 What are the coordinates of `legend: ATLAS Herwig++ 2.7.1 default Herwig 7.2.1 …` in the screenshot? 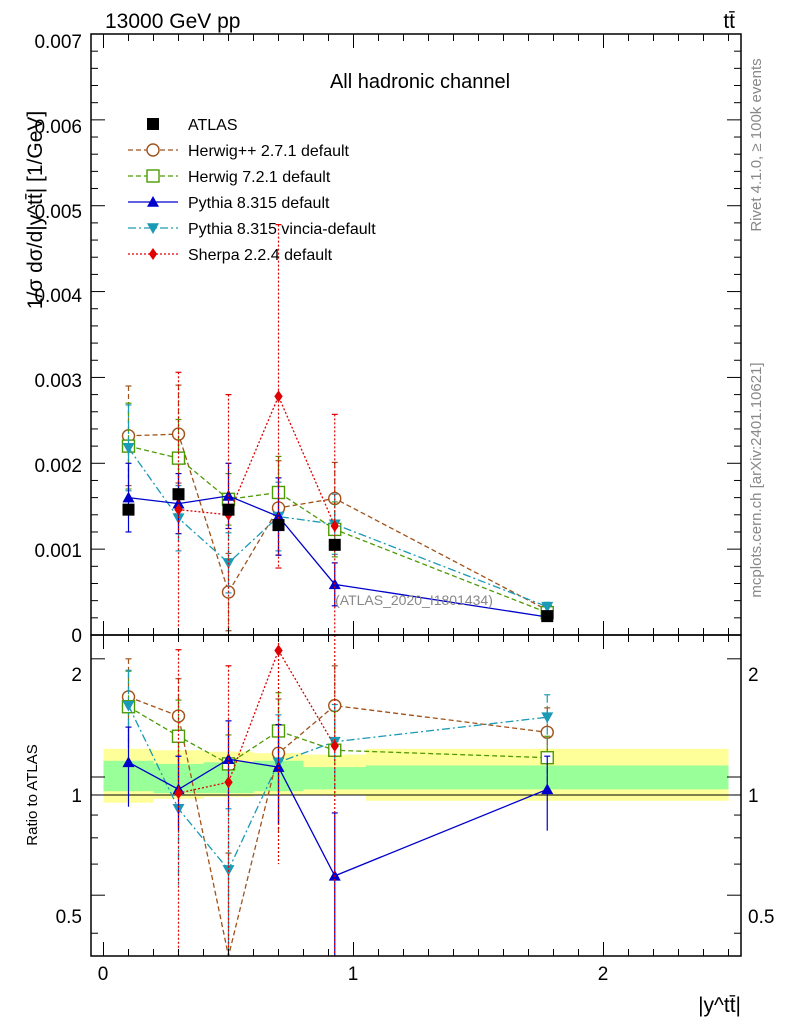 It's located at (252, 190).